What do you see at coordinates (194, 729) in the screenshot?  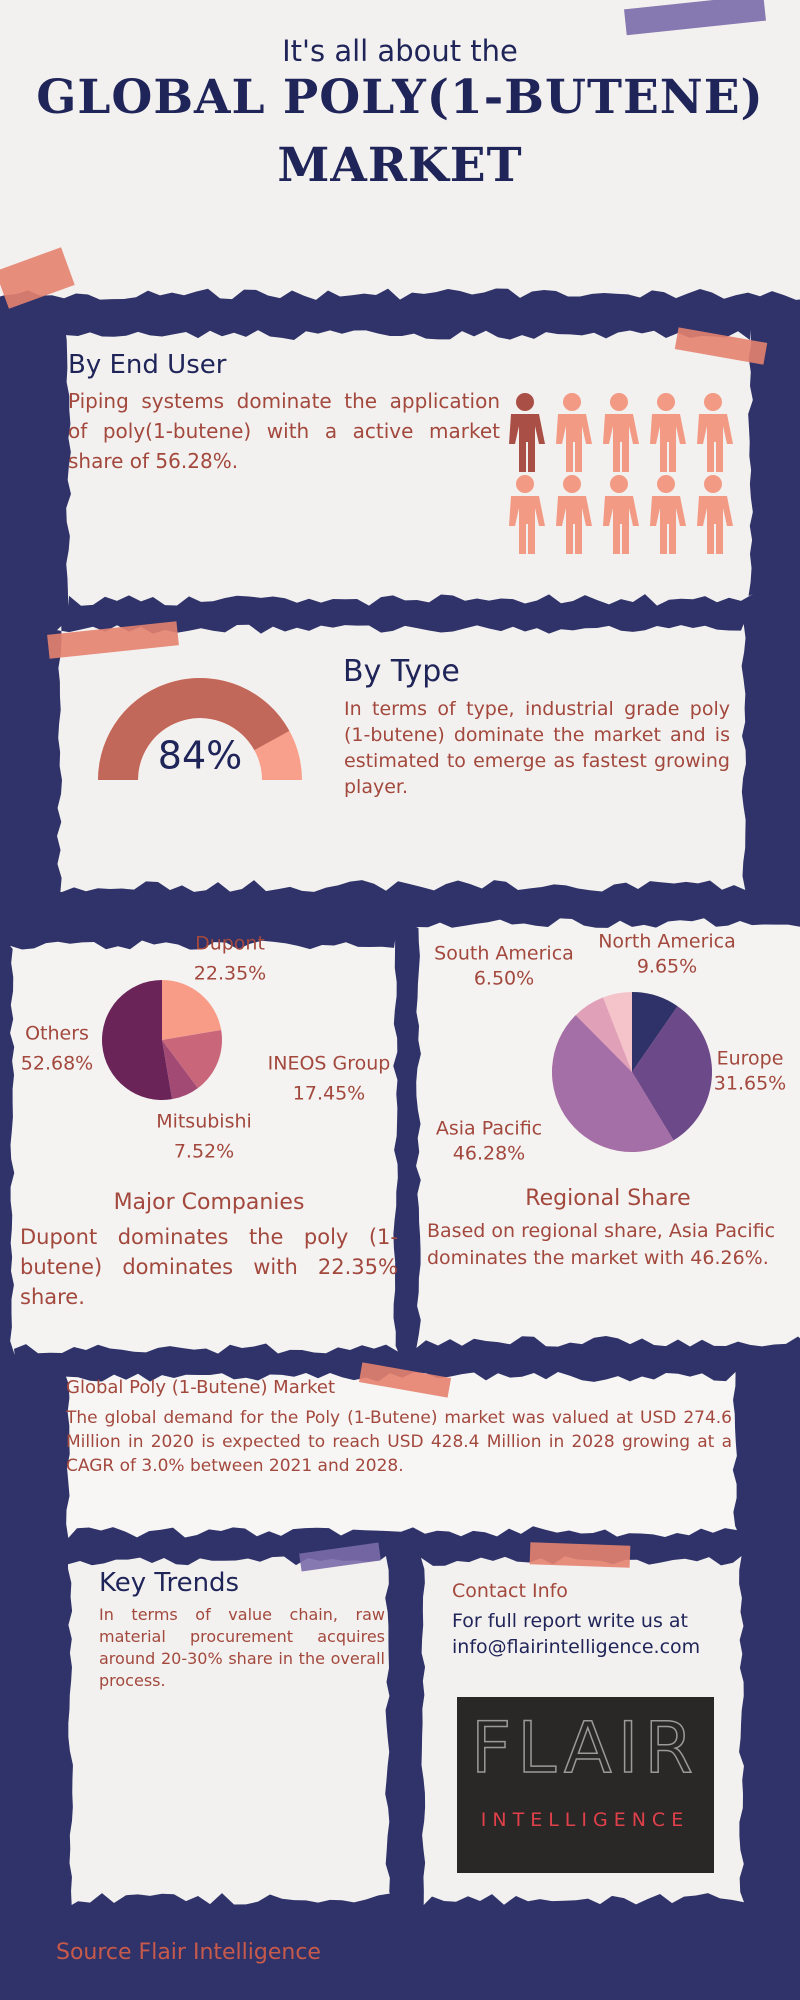 I see `gauge-value` at bounding box center [194, 729].